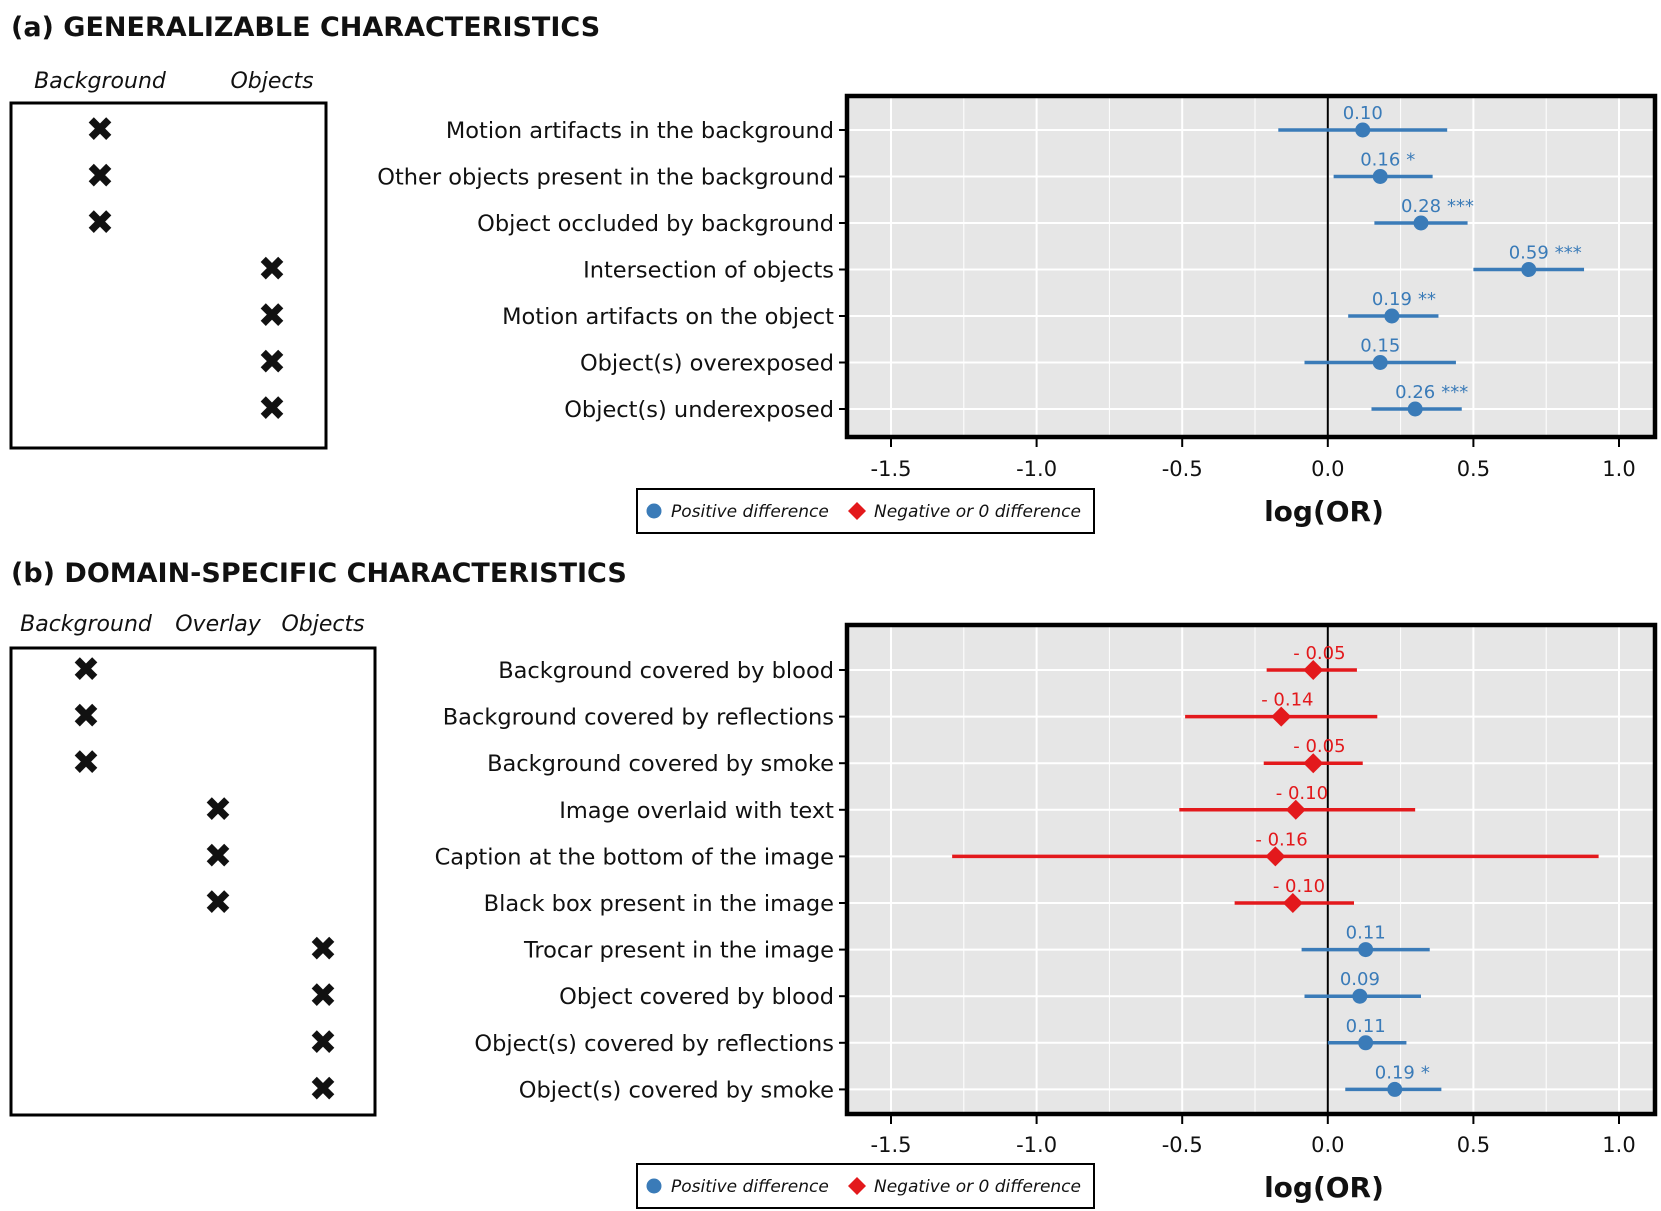  I want to click on value-label-number: - 0.05, so click(1319, 746).